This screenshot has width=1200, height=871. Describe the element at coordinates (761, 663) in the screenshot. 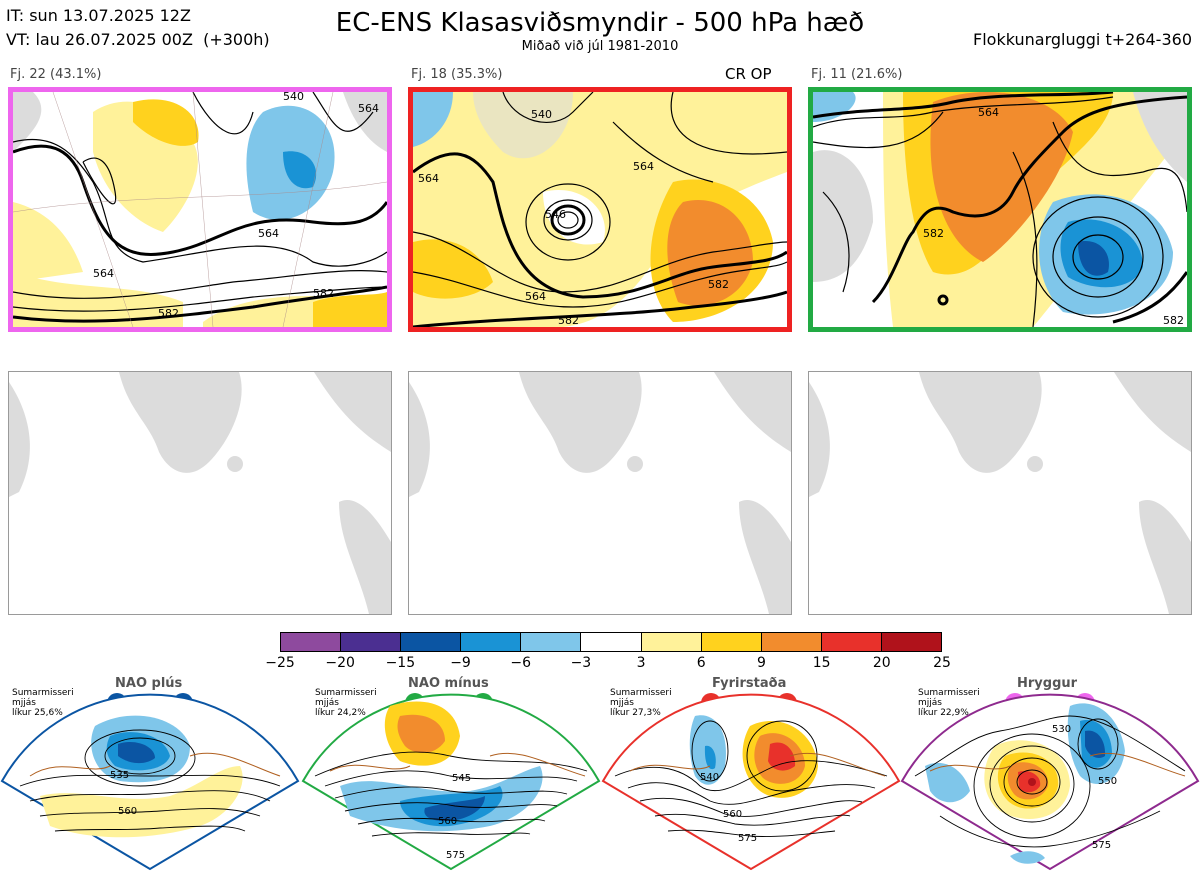

I see `colorbar-tick-label: 9` at that location.